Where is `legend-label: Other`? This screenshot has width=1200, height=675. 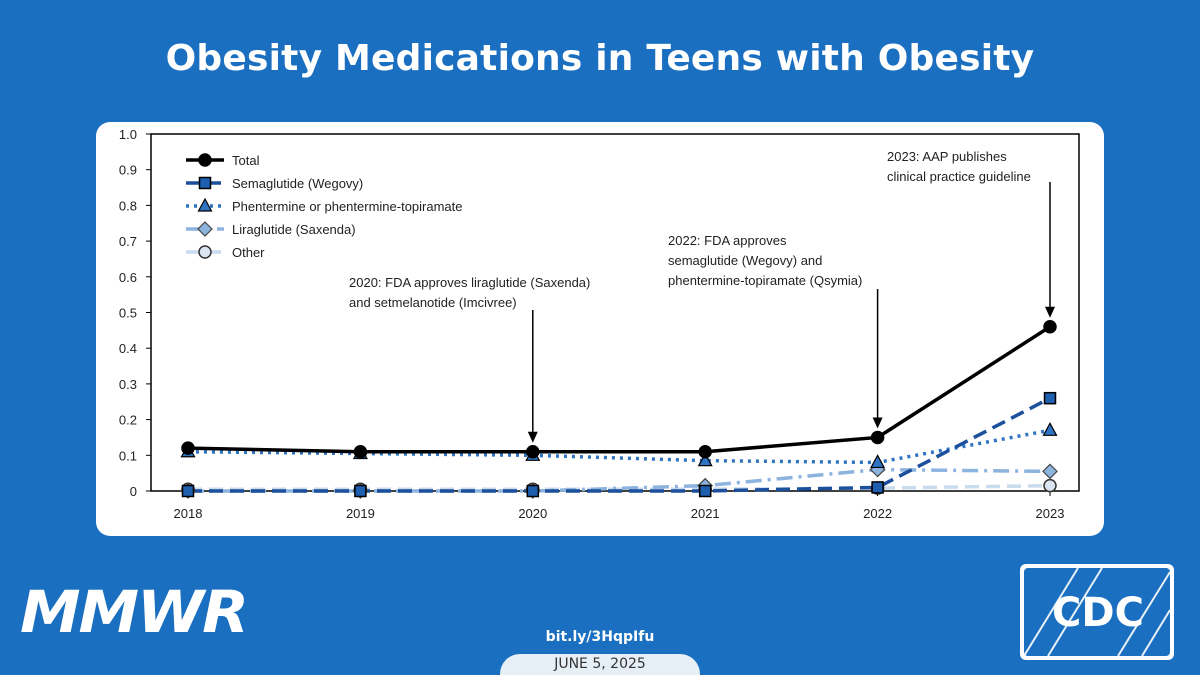 legend-label: Other is located at coordinates (248, 252).